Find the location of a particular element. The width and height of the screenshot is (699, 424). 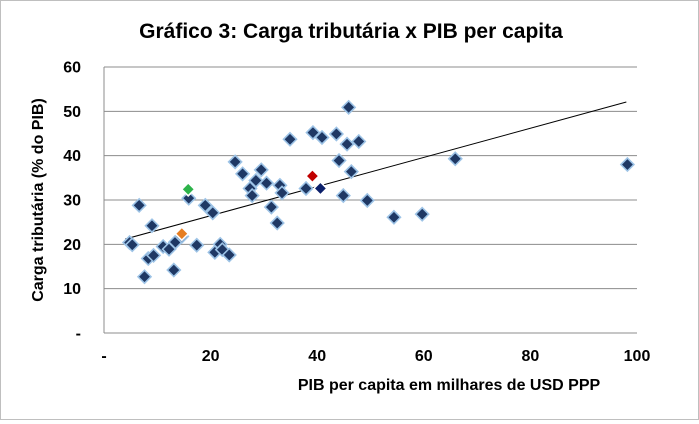

data-point-green is located at coordinates (188, 189).